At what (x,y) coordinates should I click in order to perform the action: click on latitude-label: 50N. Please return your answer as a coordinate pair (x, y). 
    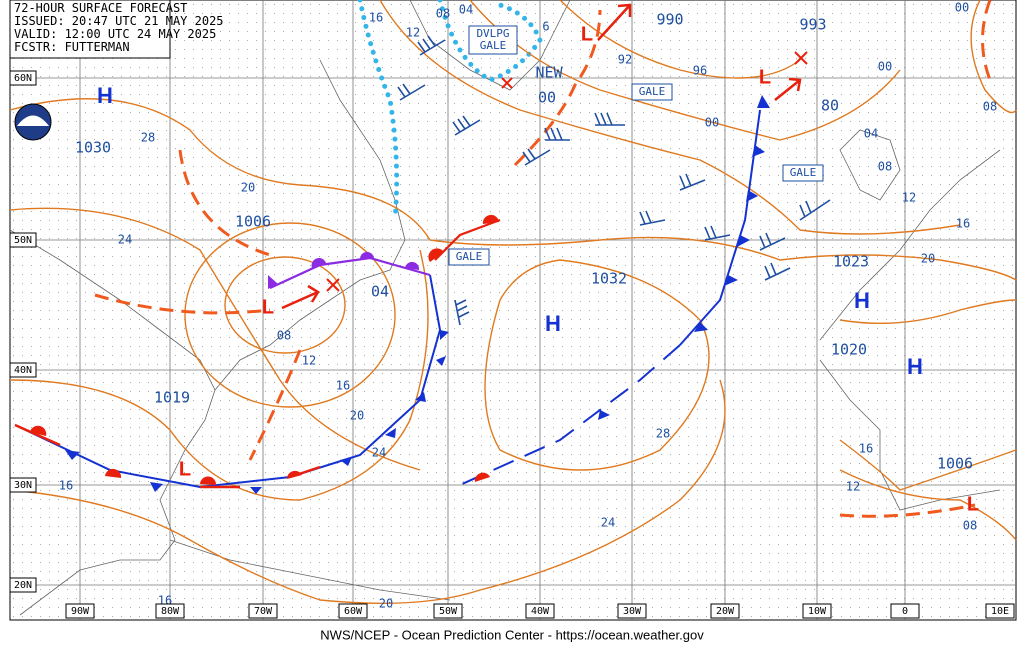
    Looking at the image, I should click on (23, 240).